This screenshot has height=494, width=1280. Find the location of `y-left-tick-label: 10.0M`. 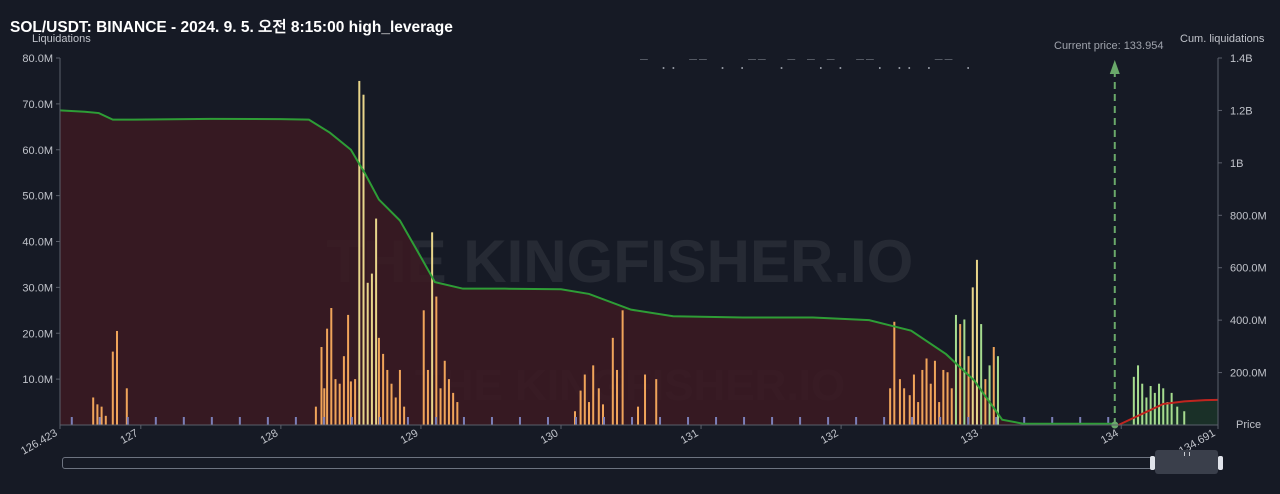

y-left-tick-label: 10.0M is located at coordinates (37, 380).